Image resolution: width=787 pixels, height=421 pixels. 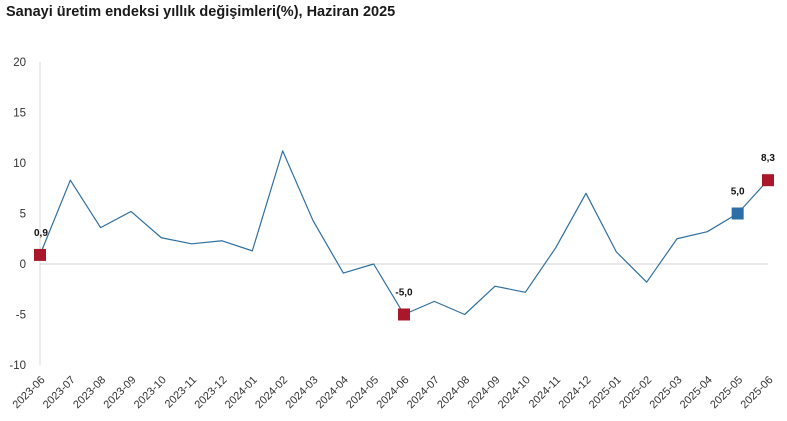 What do you see at coordinates (757, 392) in the screenshot?
I see `x-tick-label: 2025-06` at bounding box center [757, 392].